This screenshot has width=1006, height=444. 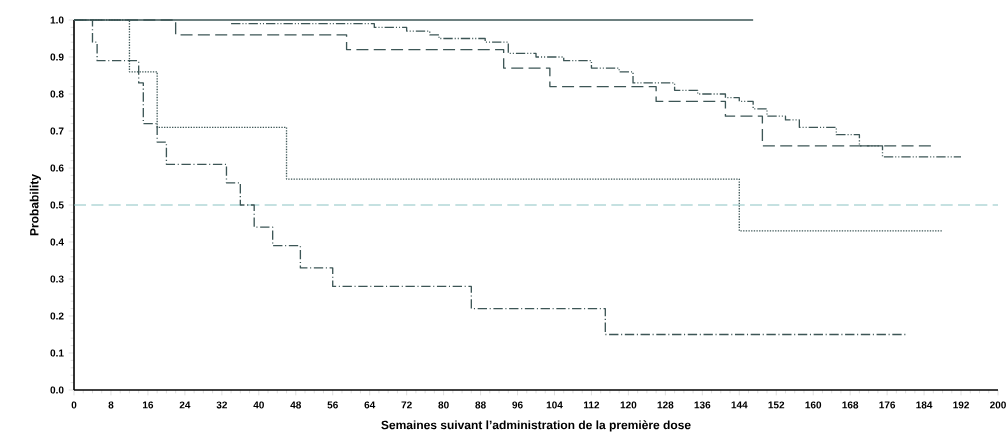 What do you see at coordinates (258, 405) in the screenshot?
I see `x-tick-label: 40` at bounding box center [258, 405].